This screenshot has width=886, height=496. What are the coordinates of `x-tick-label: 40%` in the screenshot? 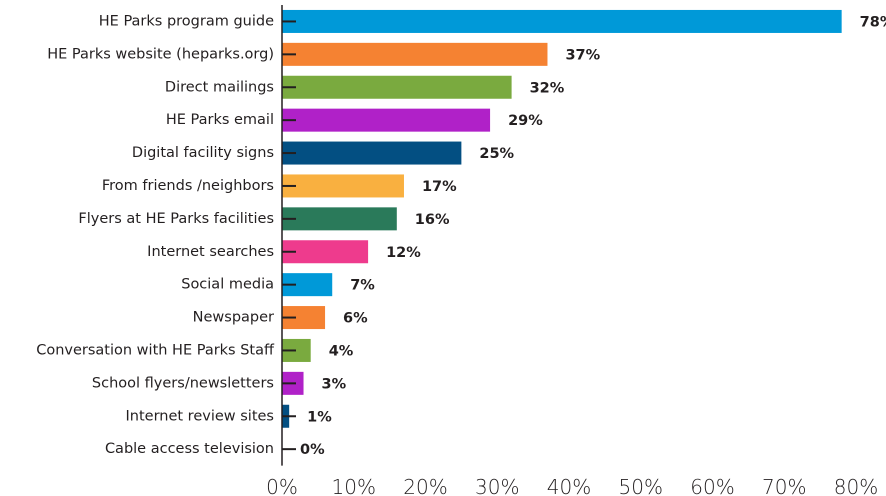 It's located at (569, 485).